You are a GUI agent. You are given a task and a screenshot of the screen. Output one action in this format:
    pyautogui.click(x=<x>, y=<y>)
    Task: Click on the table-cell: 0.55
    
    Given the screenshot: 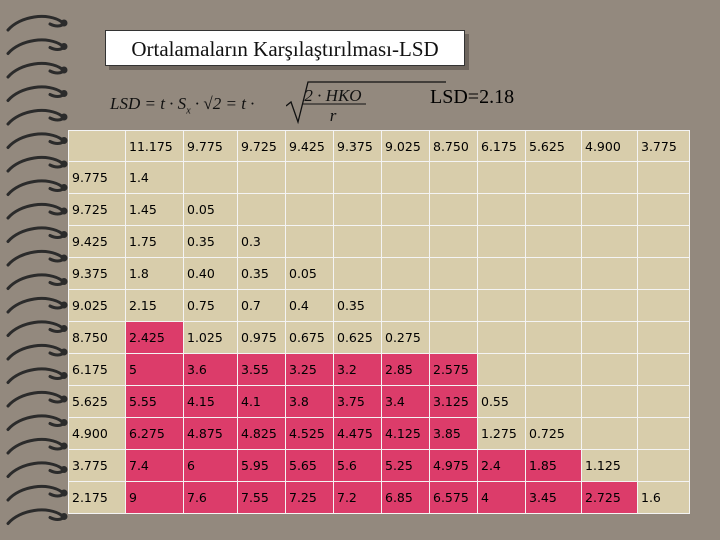 What is the action you would take?
    pyautogui.click(x=501, y=401)
    